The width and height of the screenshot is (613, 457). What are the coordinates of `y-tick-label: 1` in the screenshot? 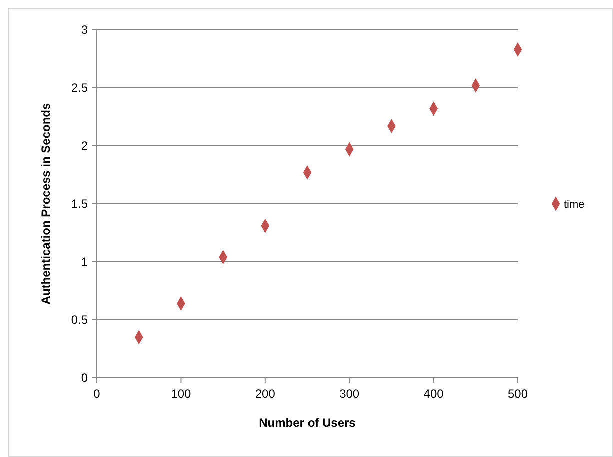 It's located at (84, 262).